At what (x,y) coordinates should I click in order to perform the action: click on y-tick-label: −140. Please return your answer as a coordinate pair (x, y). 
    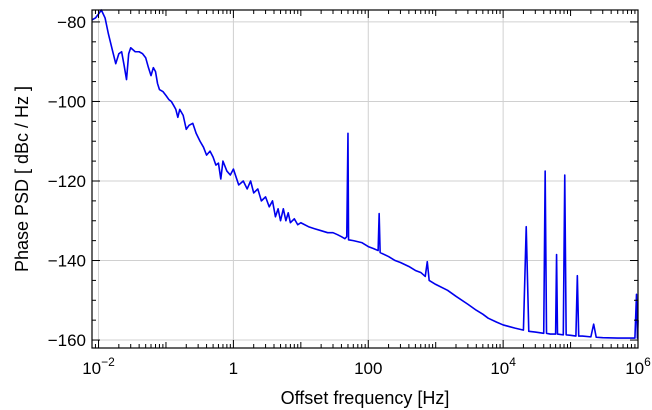
    Looking at the image, I should click on (67, 261).